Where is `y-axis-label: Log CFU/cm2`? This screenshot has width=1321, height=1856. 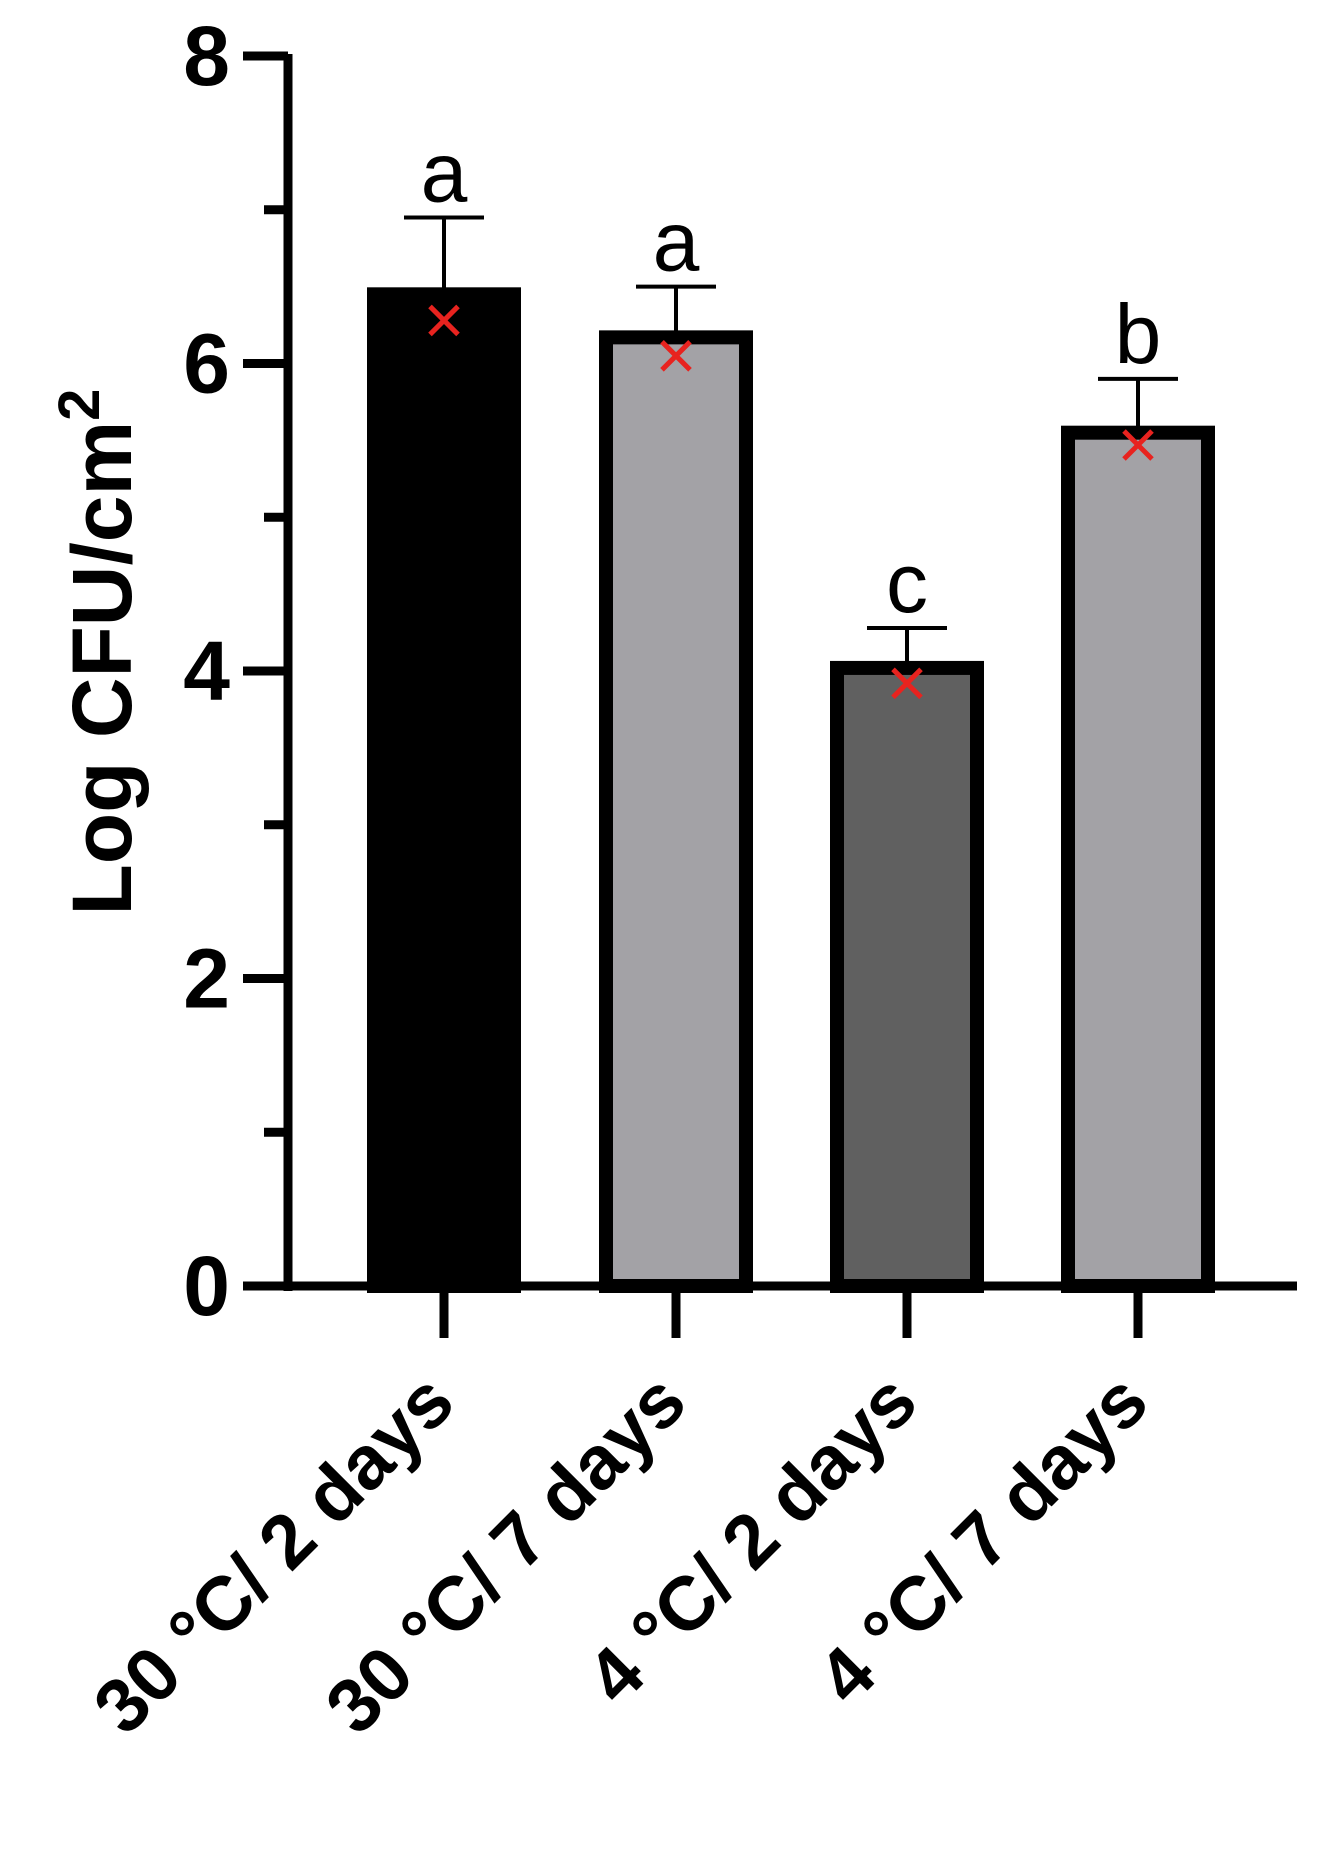 y-axis-label: Log CFU/cm2 is located at coordinates (98, 652).